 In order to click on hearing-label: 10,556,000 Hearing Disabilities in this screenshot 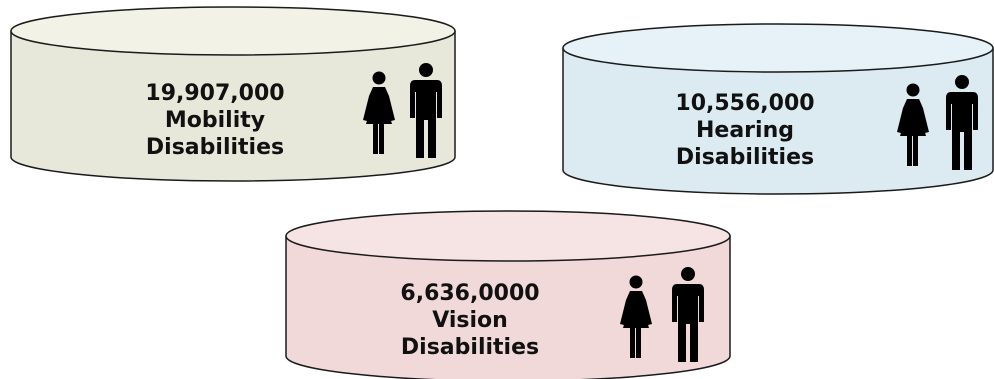, I will do `click(745, 130)`.